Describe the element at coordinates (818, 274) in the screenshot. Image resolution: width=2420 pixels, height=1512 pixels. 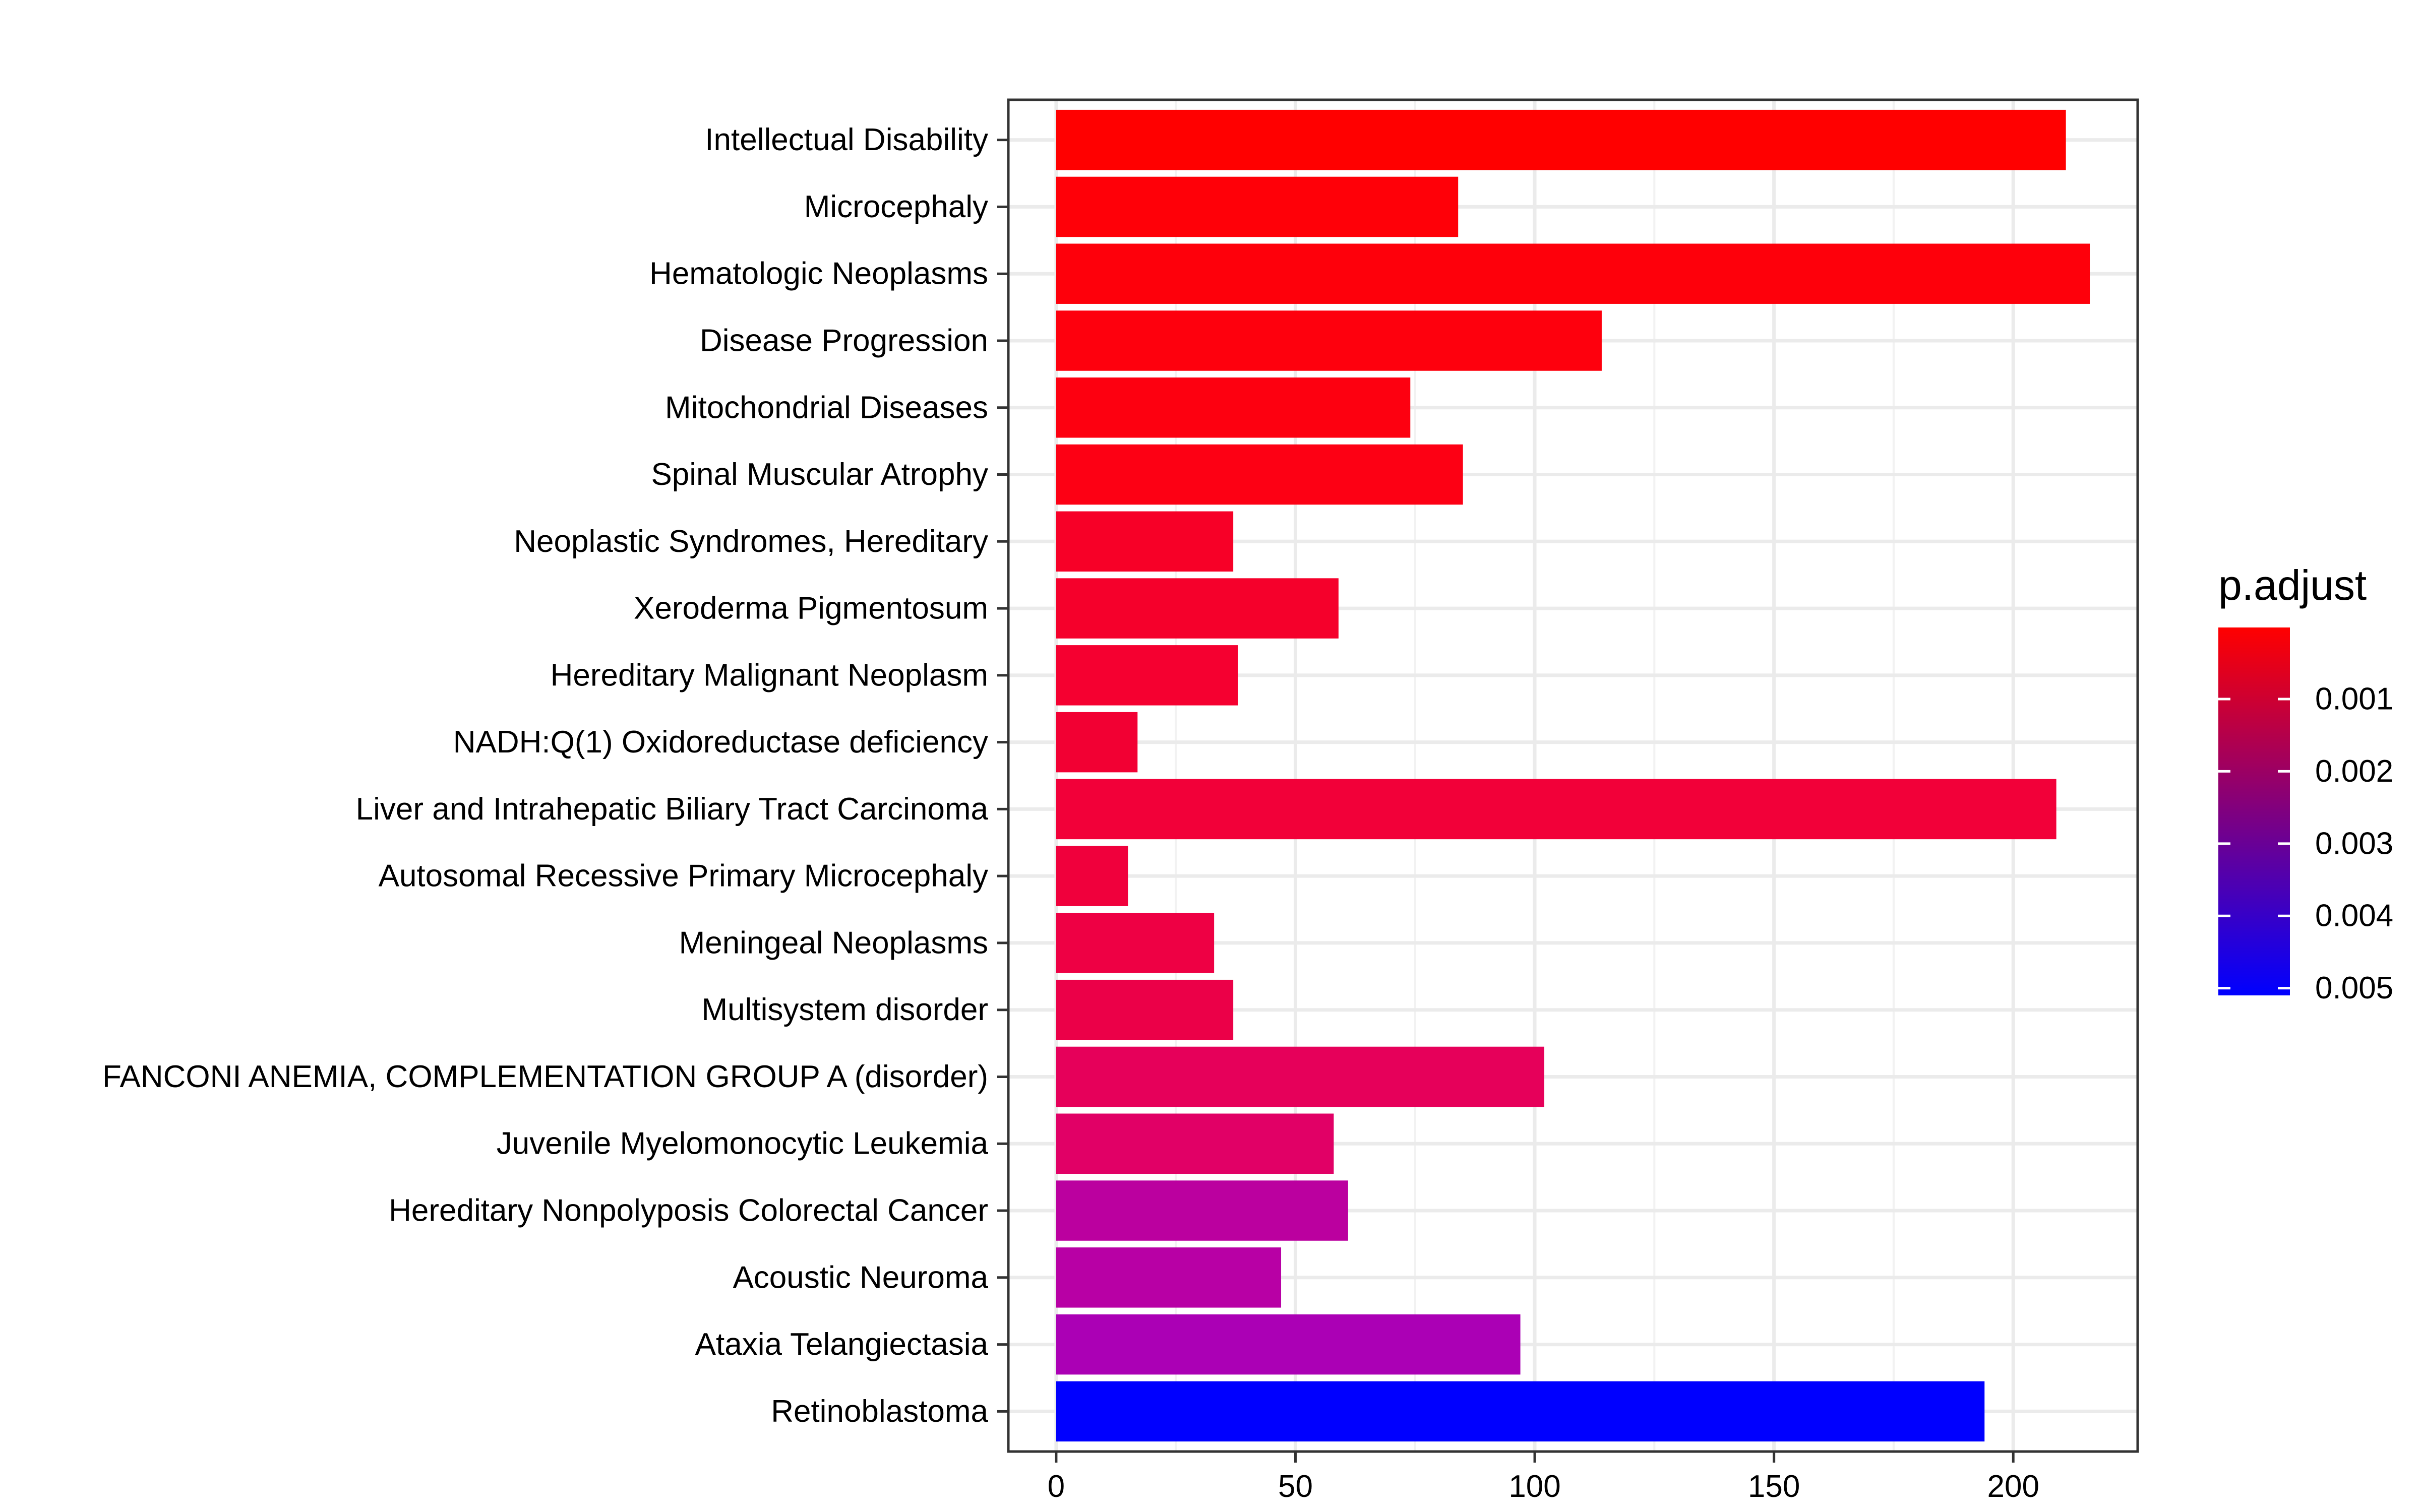
I see `y-tick-label: Hematologic Neoplasms` at that location.